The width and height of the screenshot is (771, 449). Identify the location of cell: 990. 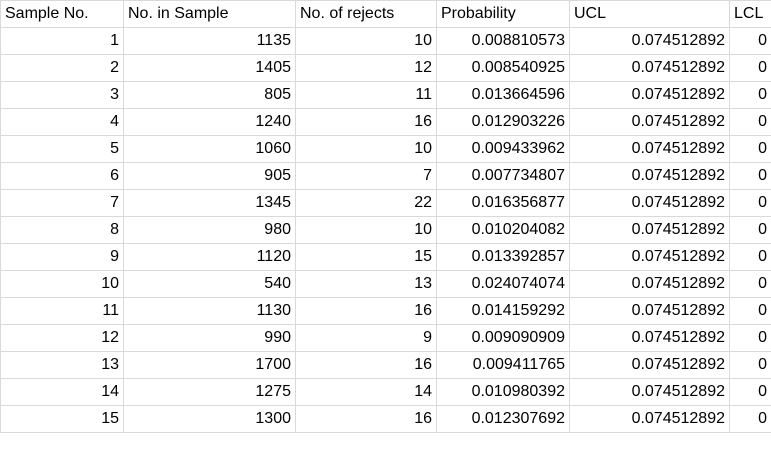
(209, 338).